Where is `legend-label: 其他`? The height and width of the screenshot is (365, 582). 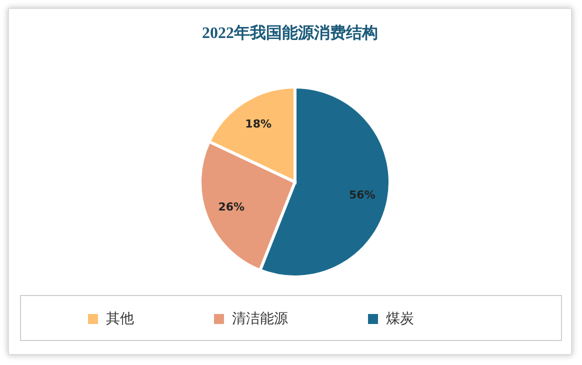 legend-label: 其他 is located at coordinates (120, 319).